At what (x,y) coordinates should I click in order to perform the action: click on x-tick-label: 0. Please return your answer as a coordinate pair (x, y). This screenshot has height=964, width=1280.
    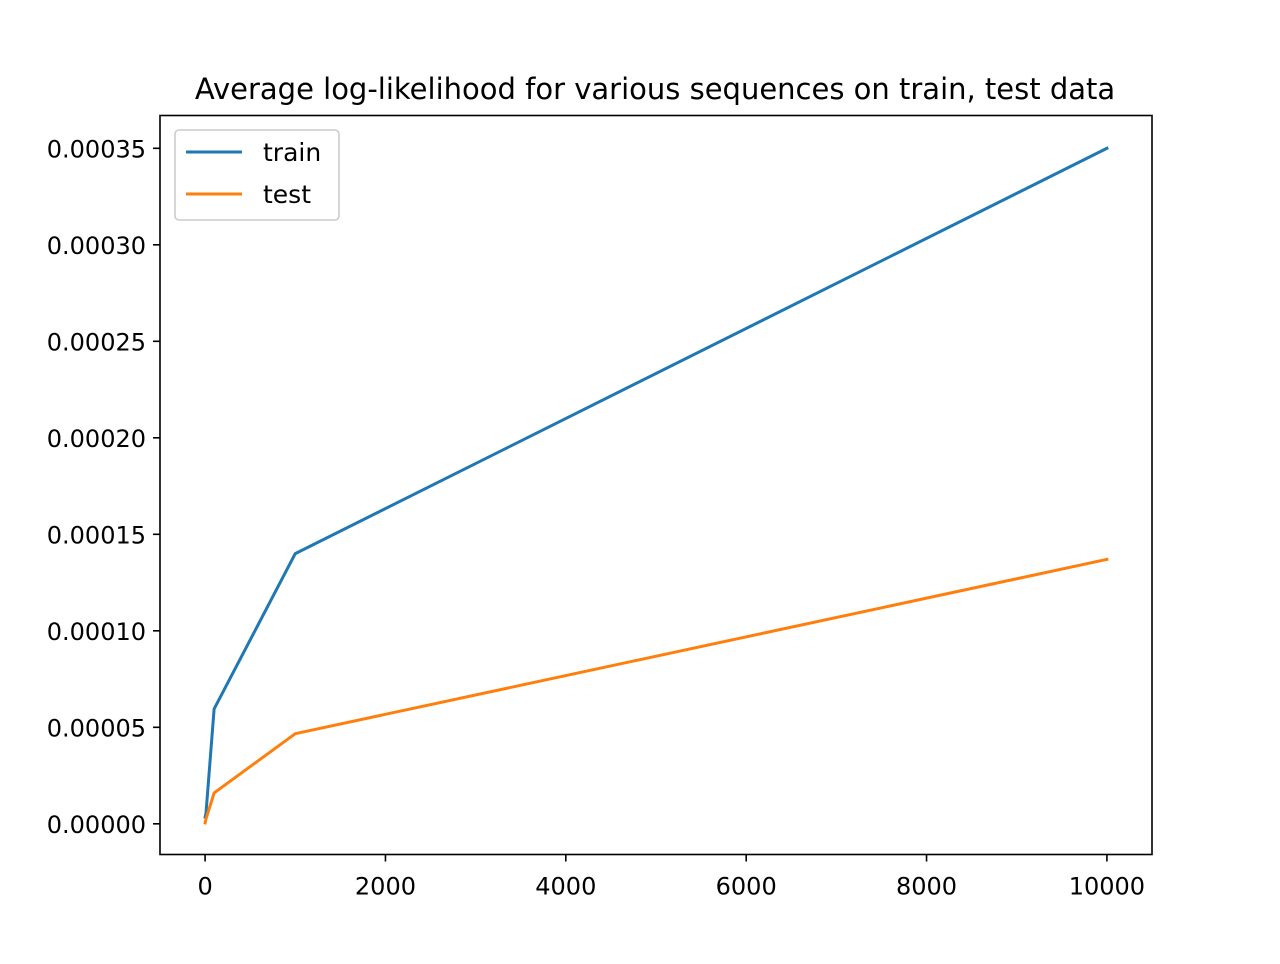
    Looking at the image, I should click on (204, 887).